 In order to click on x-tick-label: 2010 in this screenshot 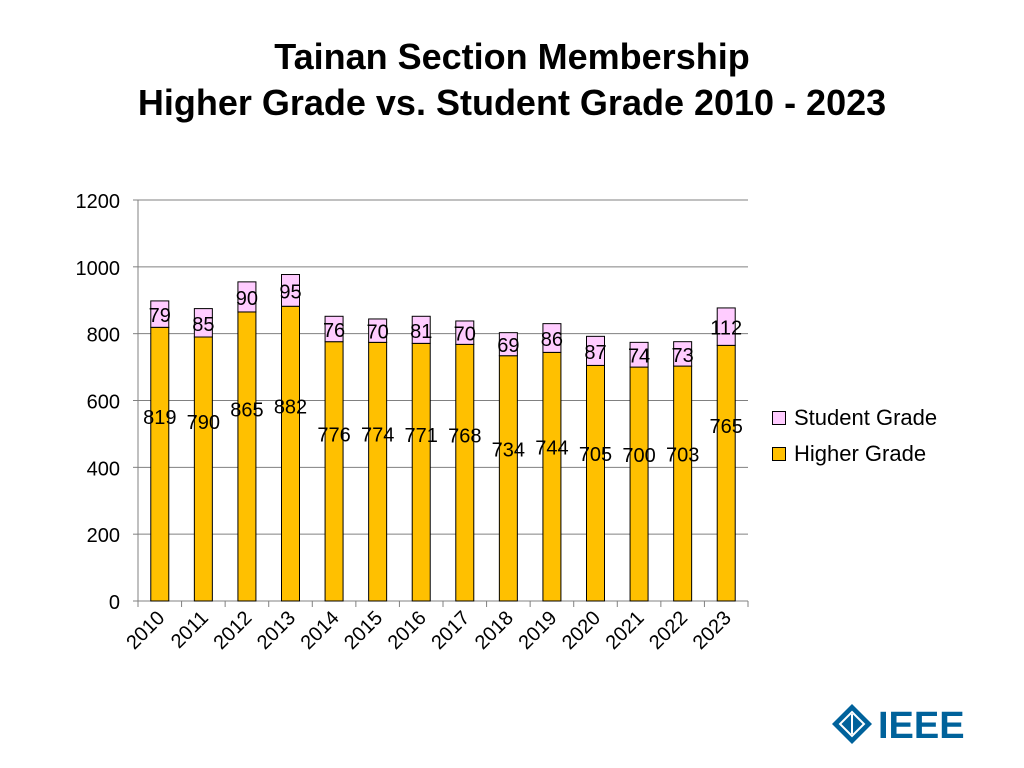, I will do `click(145, 630)`.